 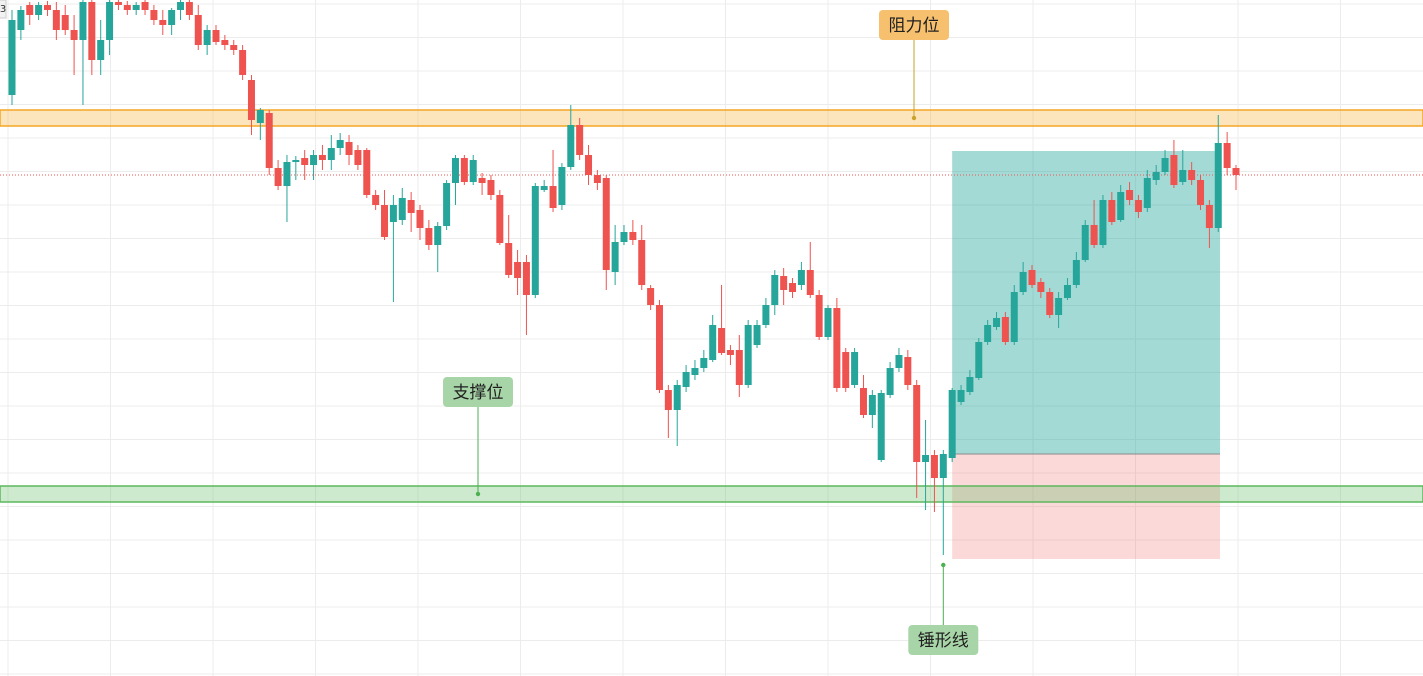 What do you see at coordinates (914, 26) in the screenshot?
I see `resistance-label: 阻力位` at bounding box center [914, 26].